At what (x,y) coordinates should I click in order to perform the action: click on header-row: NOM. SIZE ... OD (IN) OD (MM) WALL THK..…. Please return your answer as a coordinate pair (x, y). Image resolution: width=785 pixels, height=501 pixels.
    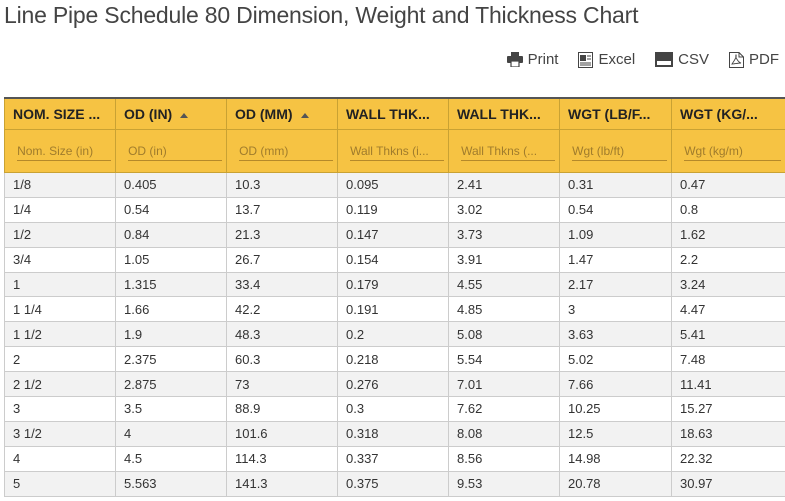
    Looking at the image, I should click on (394, 113).